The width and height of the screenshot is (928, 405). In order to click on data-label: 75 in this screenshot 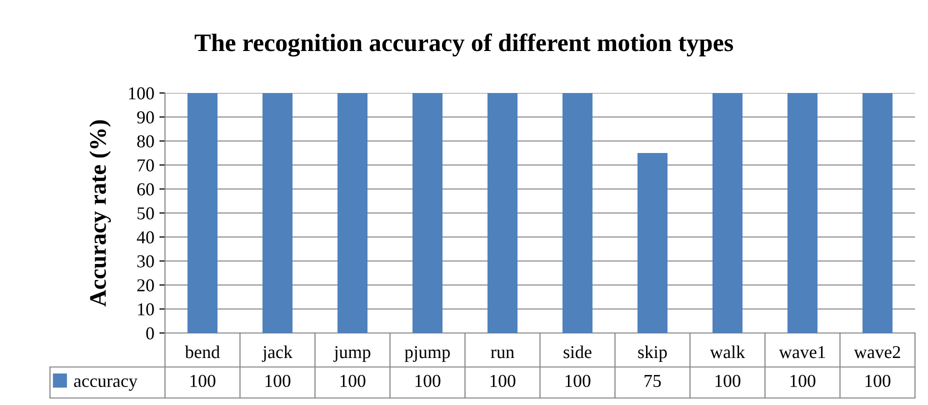, I will do `click(652, 381)`.